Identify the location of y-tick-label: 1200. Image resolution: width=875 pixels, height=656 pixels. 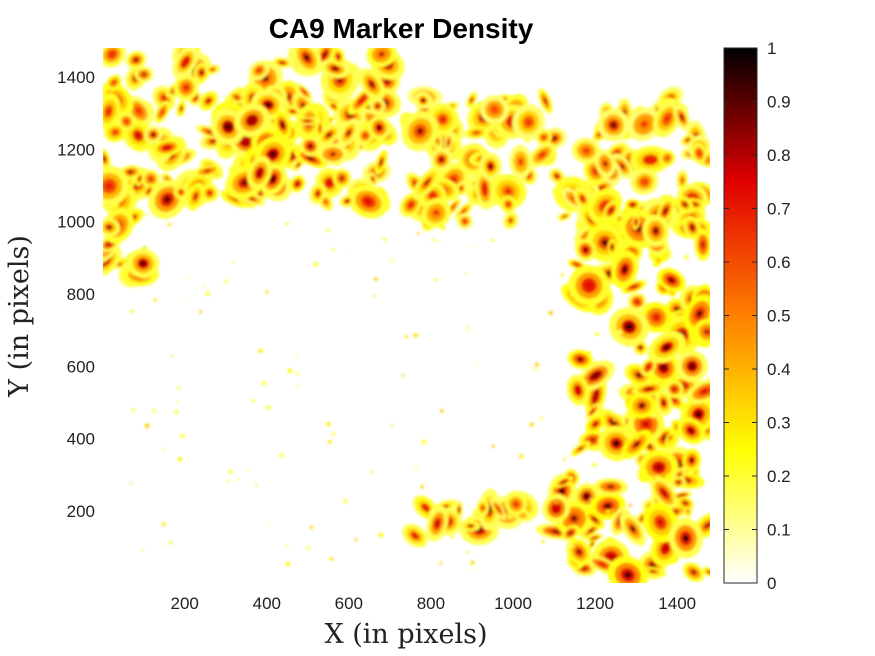
(76, 149).